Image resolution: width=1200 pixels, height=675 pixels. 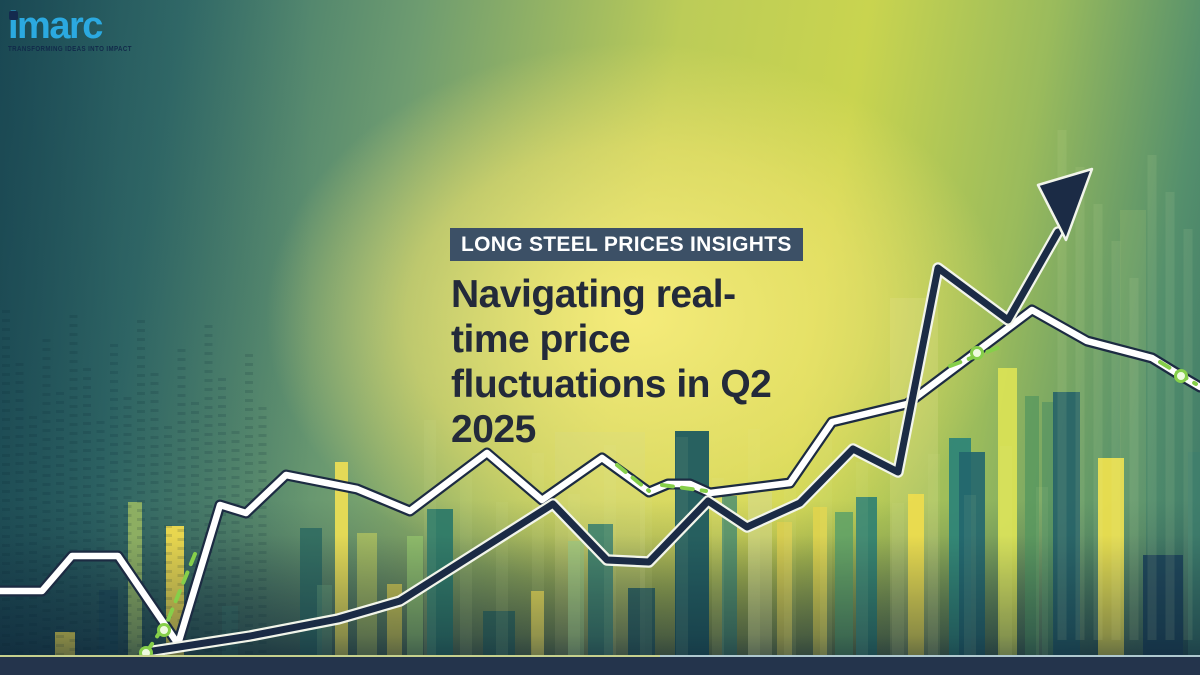 I want to click on headline-line-2: time price, so click(x=541, y=339).